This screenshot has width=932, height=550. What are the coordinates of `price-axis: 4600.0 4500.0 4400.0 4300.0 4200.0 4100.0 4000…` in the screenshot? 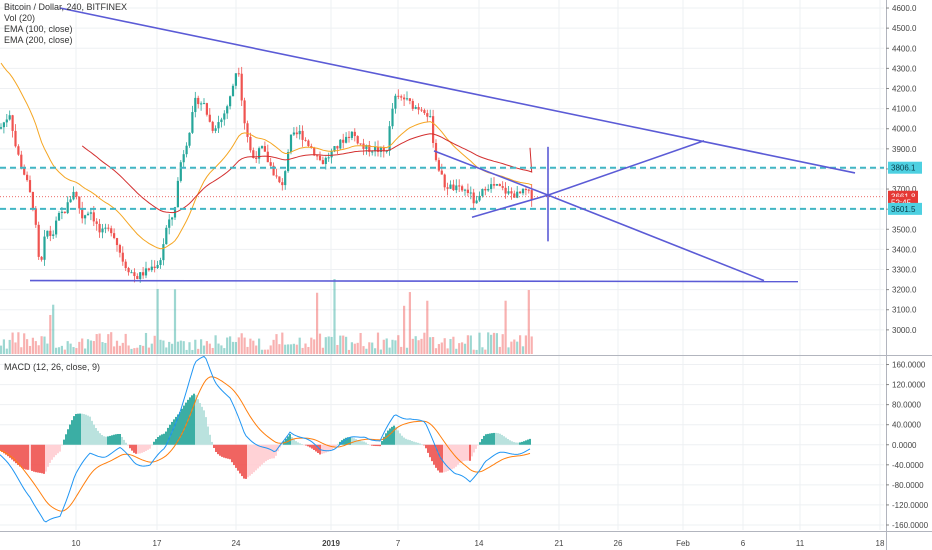 It's located at (907, 267).